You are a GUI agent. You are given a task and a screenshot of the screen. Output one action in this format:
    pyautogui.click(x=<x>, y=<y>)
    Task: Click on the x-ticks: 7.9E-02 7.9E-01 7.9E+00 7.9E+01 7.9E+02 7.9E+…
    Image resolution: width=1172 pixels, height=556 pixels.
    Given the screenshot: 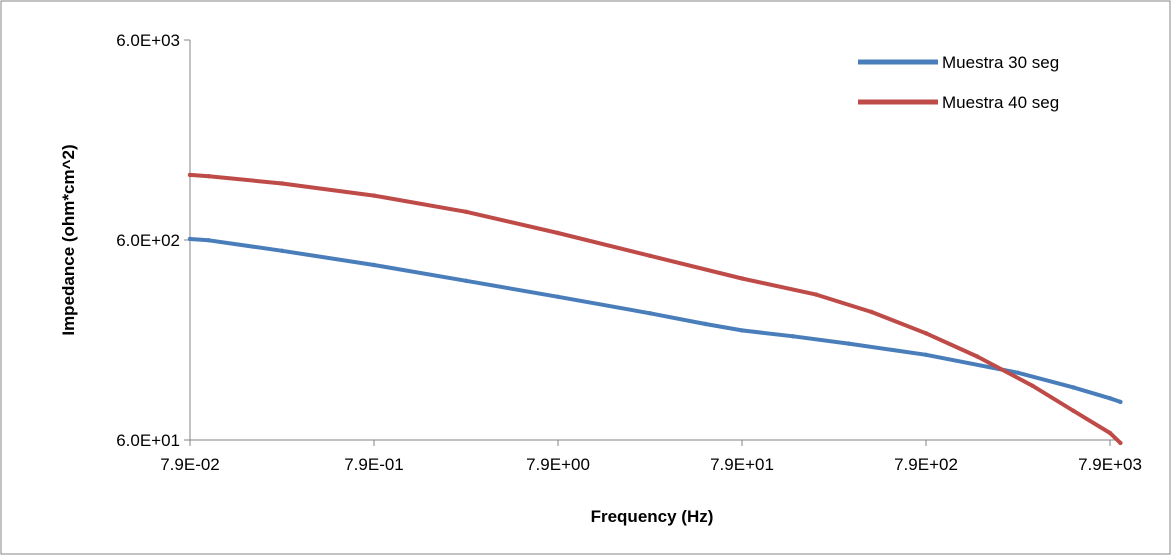 What is the action you would take?
    pyautogui.click(x=651, y=457)
    